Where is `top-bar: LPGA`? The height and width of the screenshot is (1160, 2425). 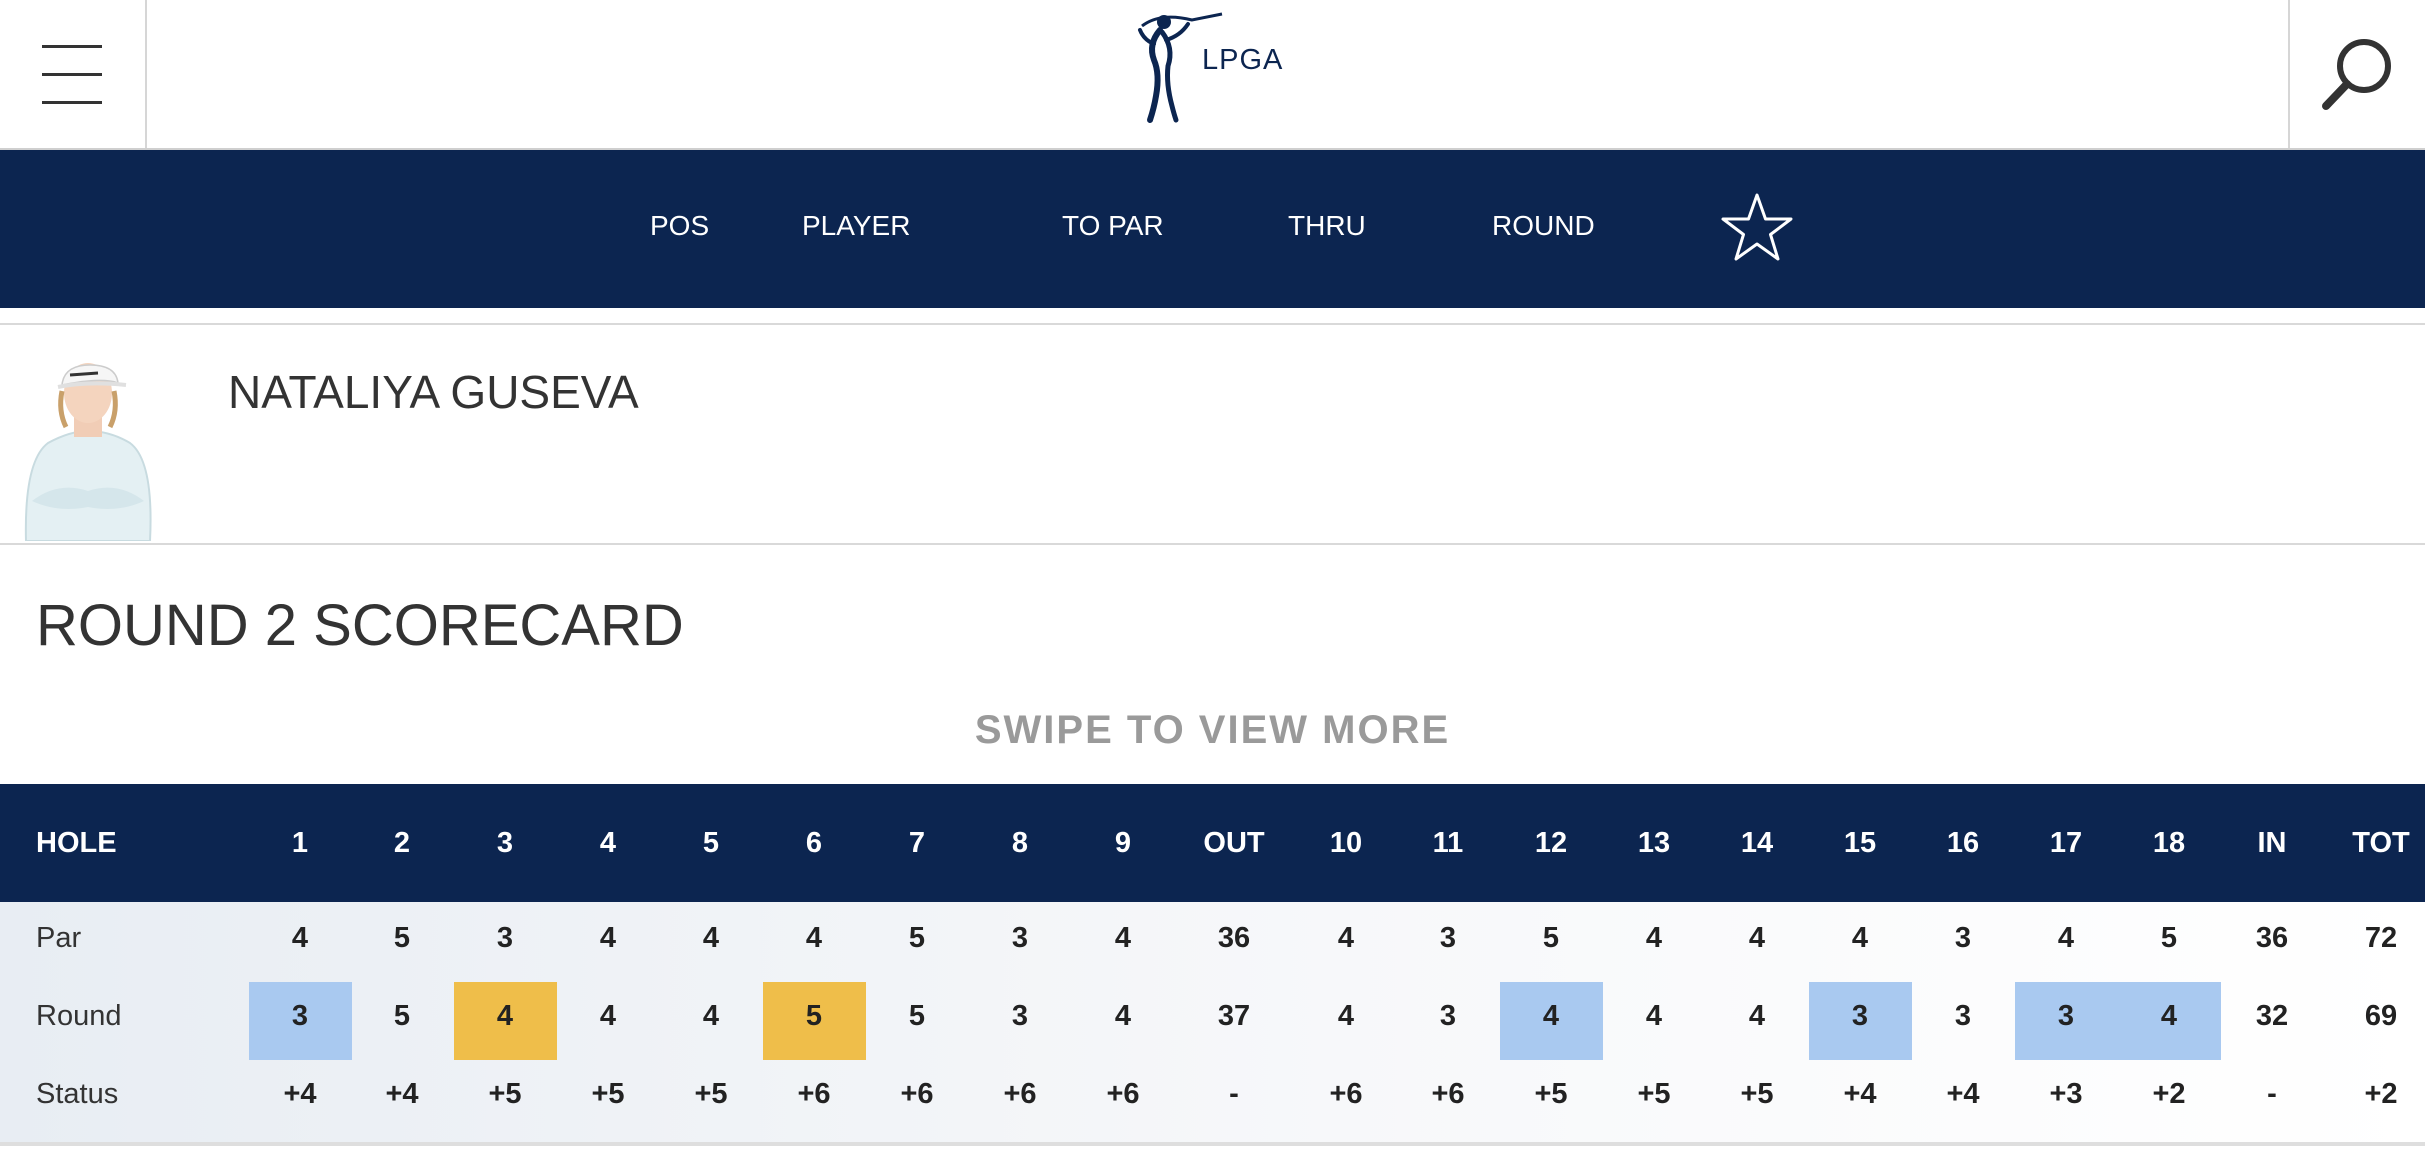 top-bar: LPGA is located at coordinates (1212, 75).